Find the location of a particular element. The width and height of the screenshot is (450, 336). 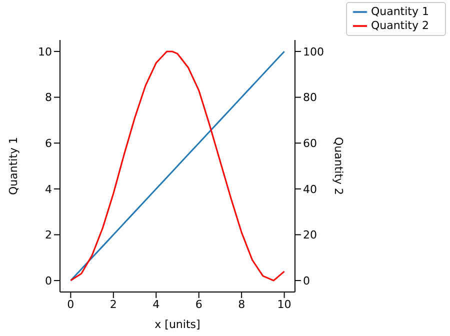

x-tick-label: 0 is located at coordinates (70, 304).